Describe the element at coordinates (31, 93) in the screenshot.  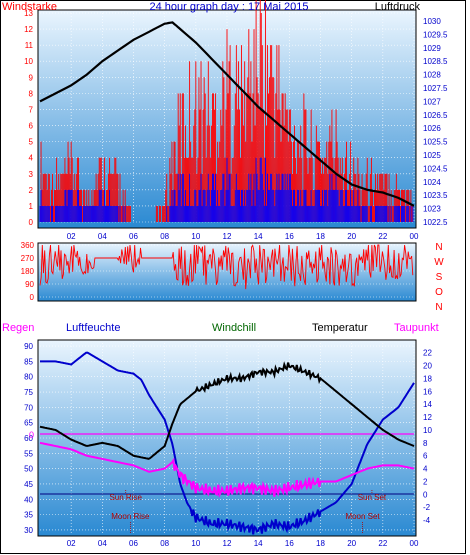
I see `windstarke-tick: 8` at that location.